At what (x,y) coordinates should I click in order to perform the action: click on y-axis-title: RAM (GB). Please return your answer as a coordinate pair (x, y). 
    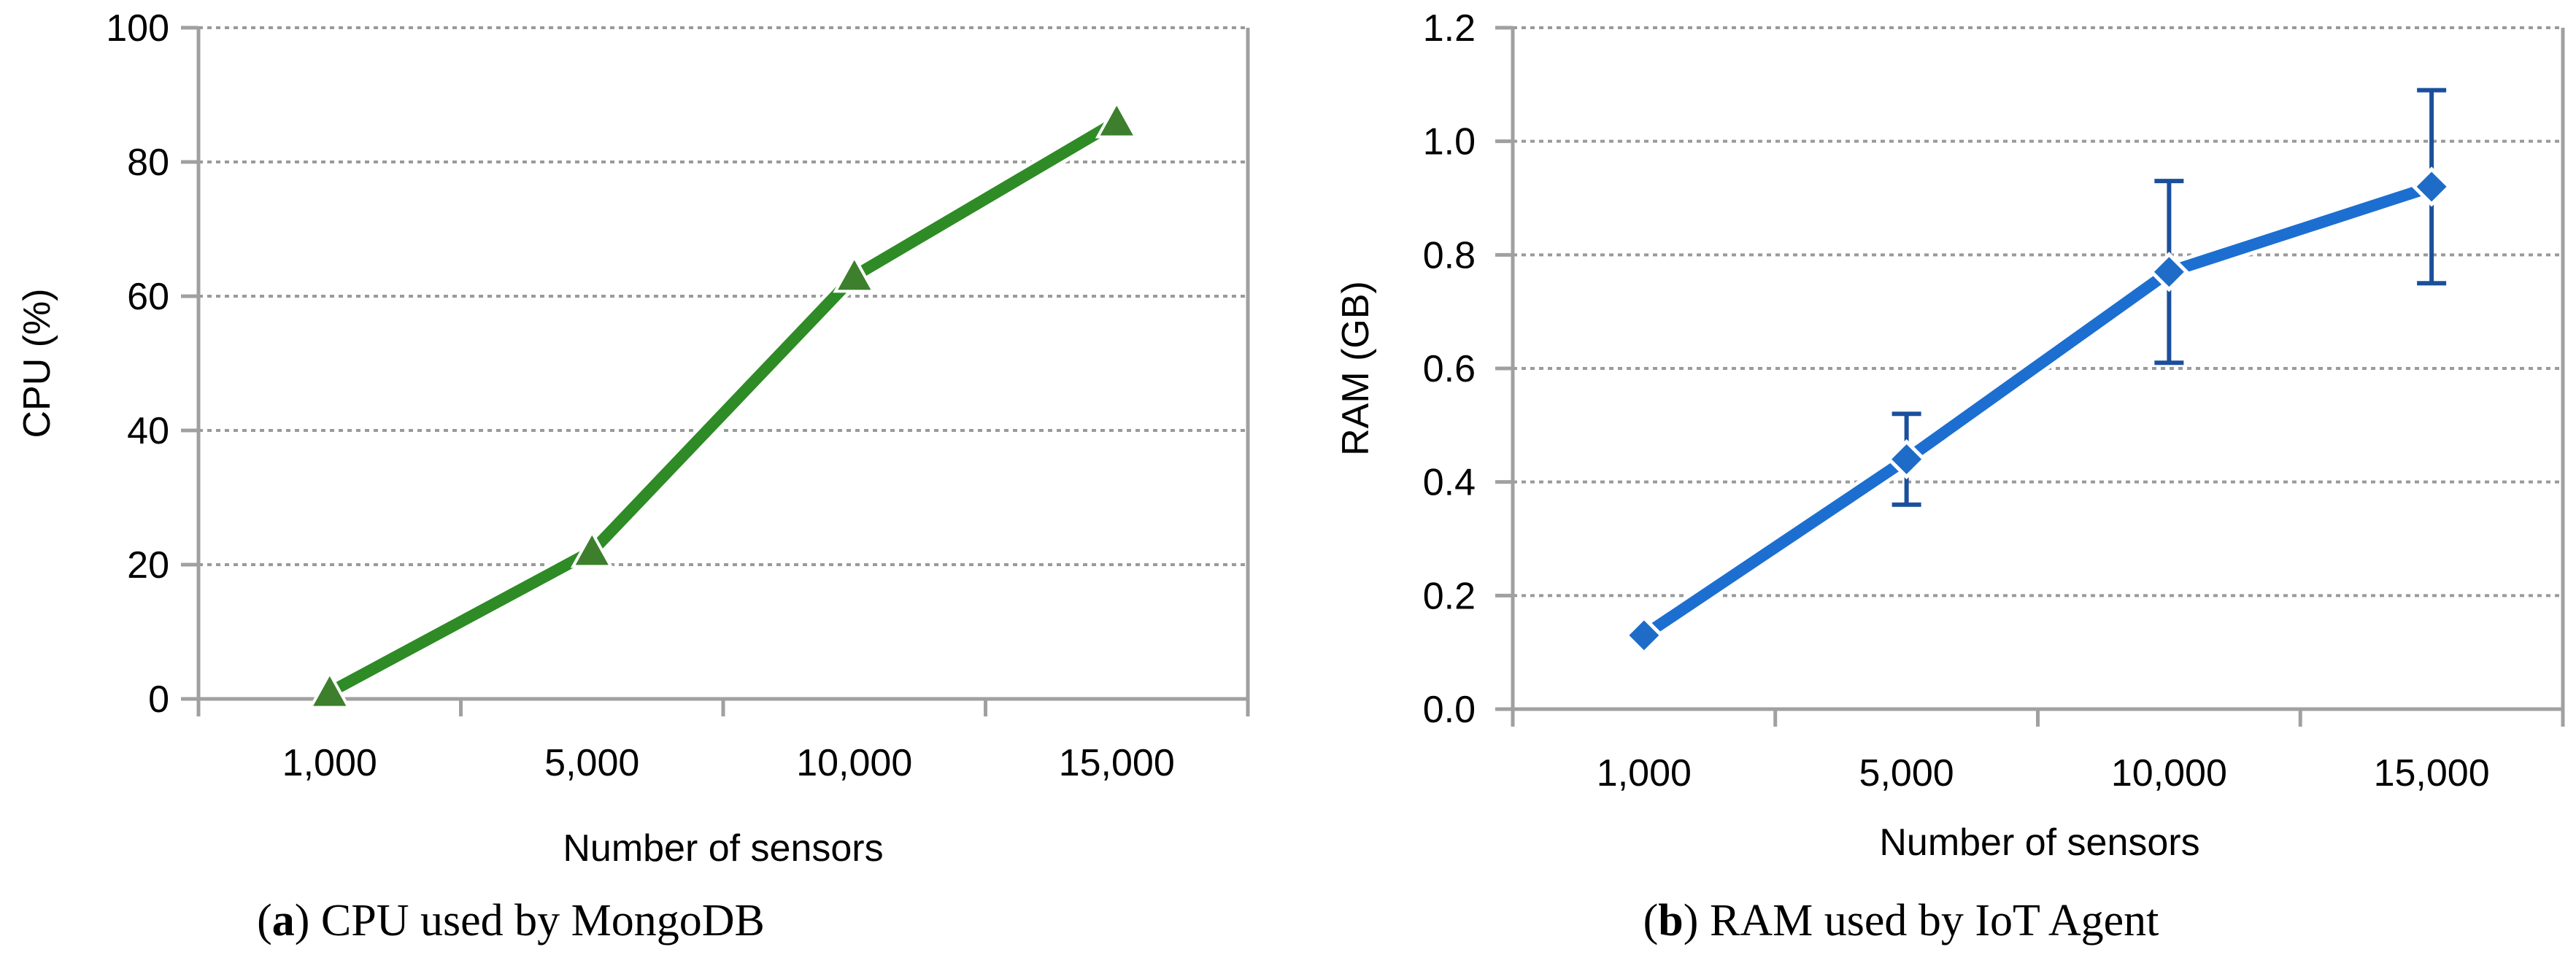
    Looking at the image, I should click on (1356, 368).